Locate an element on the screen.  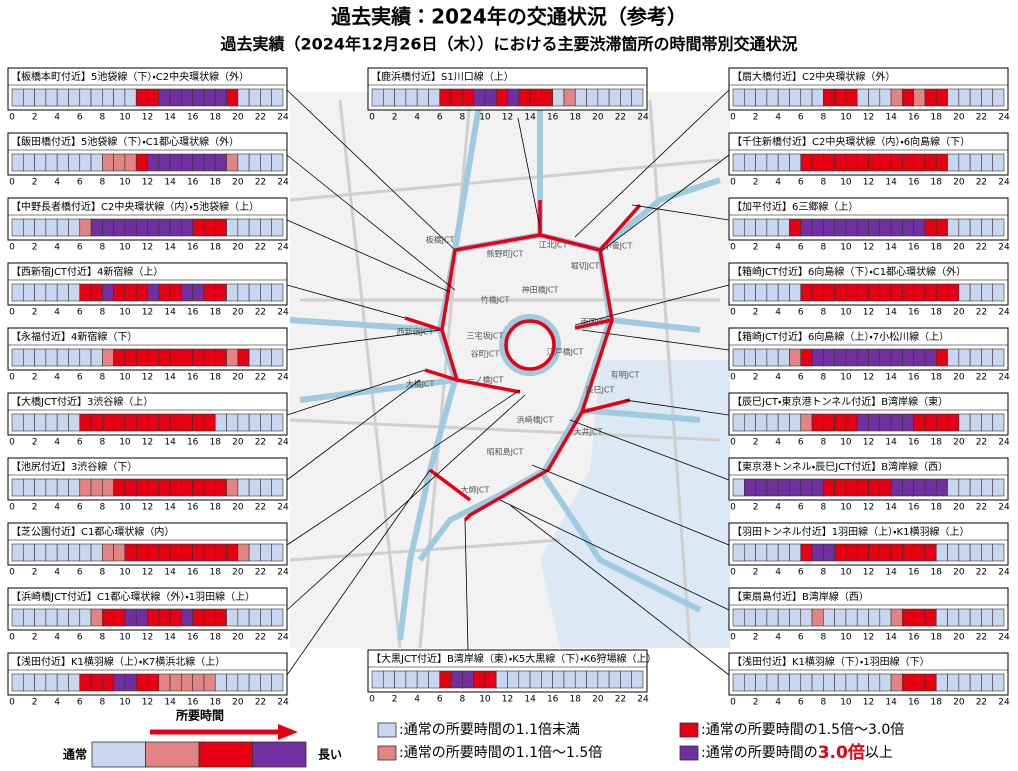
map-label: 熊野町JCT is located at coordinates (505, 254).